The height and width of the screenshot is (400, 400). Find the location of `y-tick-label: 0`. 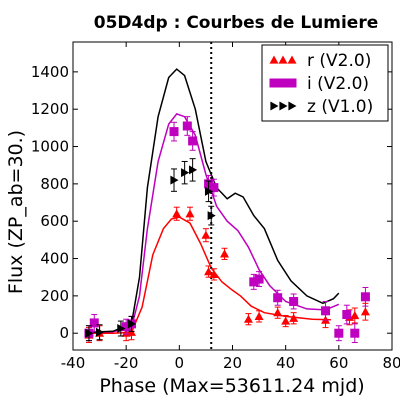

y-tick-label: 0 is located at coordinates (64, 333).